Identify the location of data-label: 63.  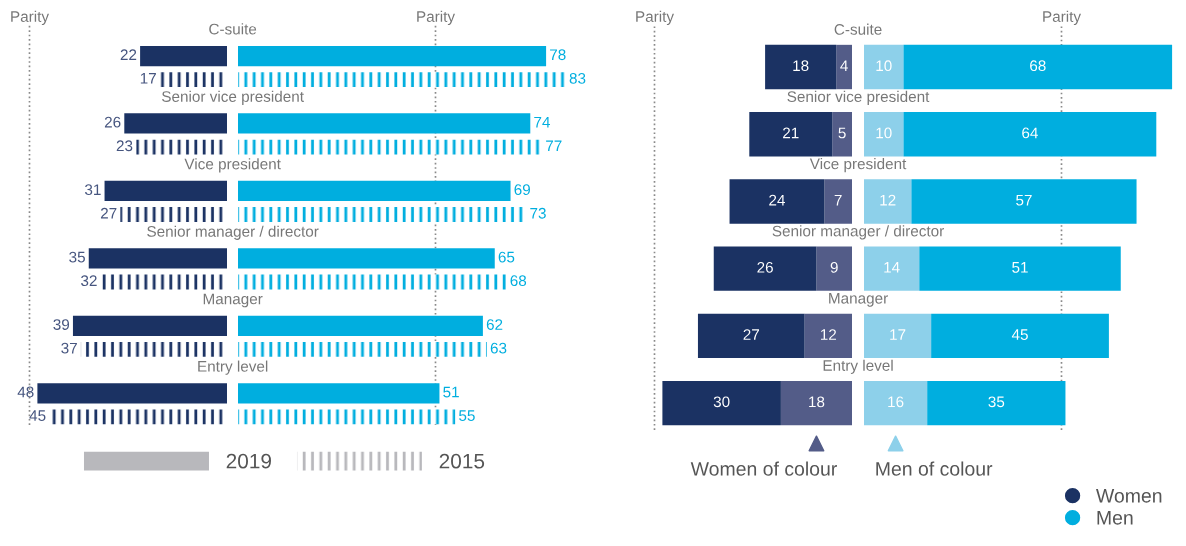
(498, 348).